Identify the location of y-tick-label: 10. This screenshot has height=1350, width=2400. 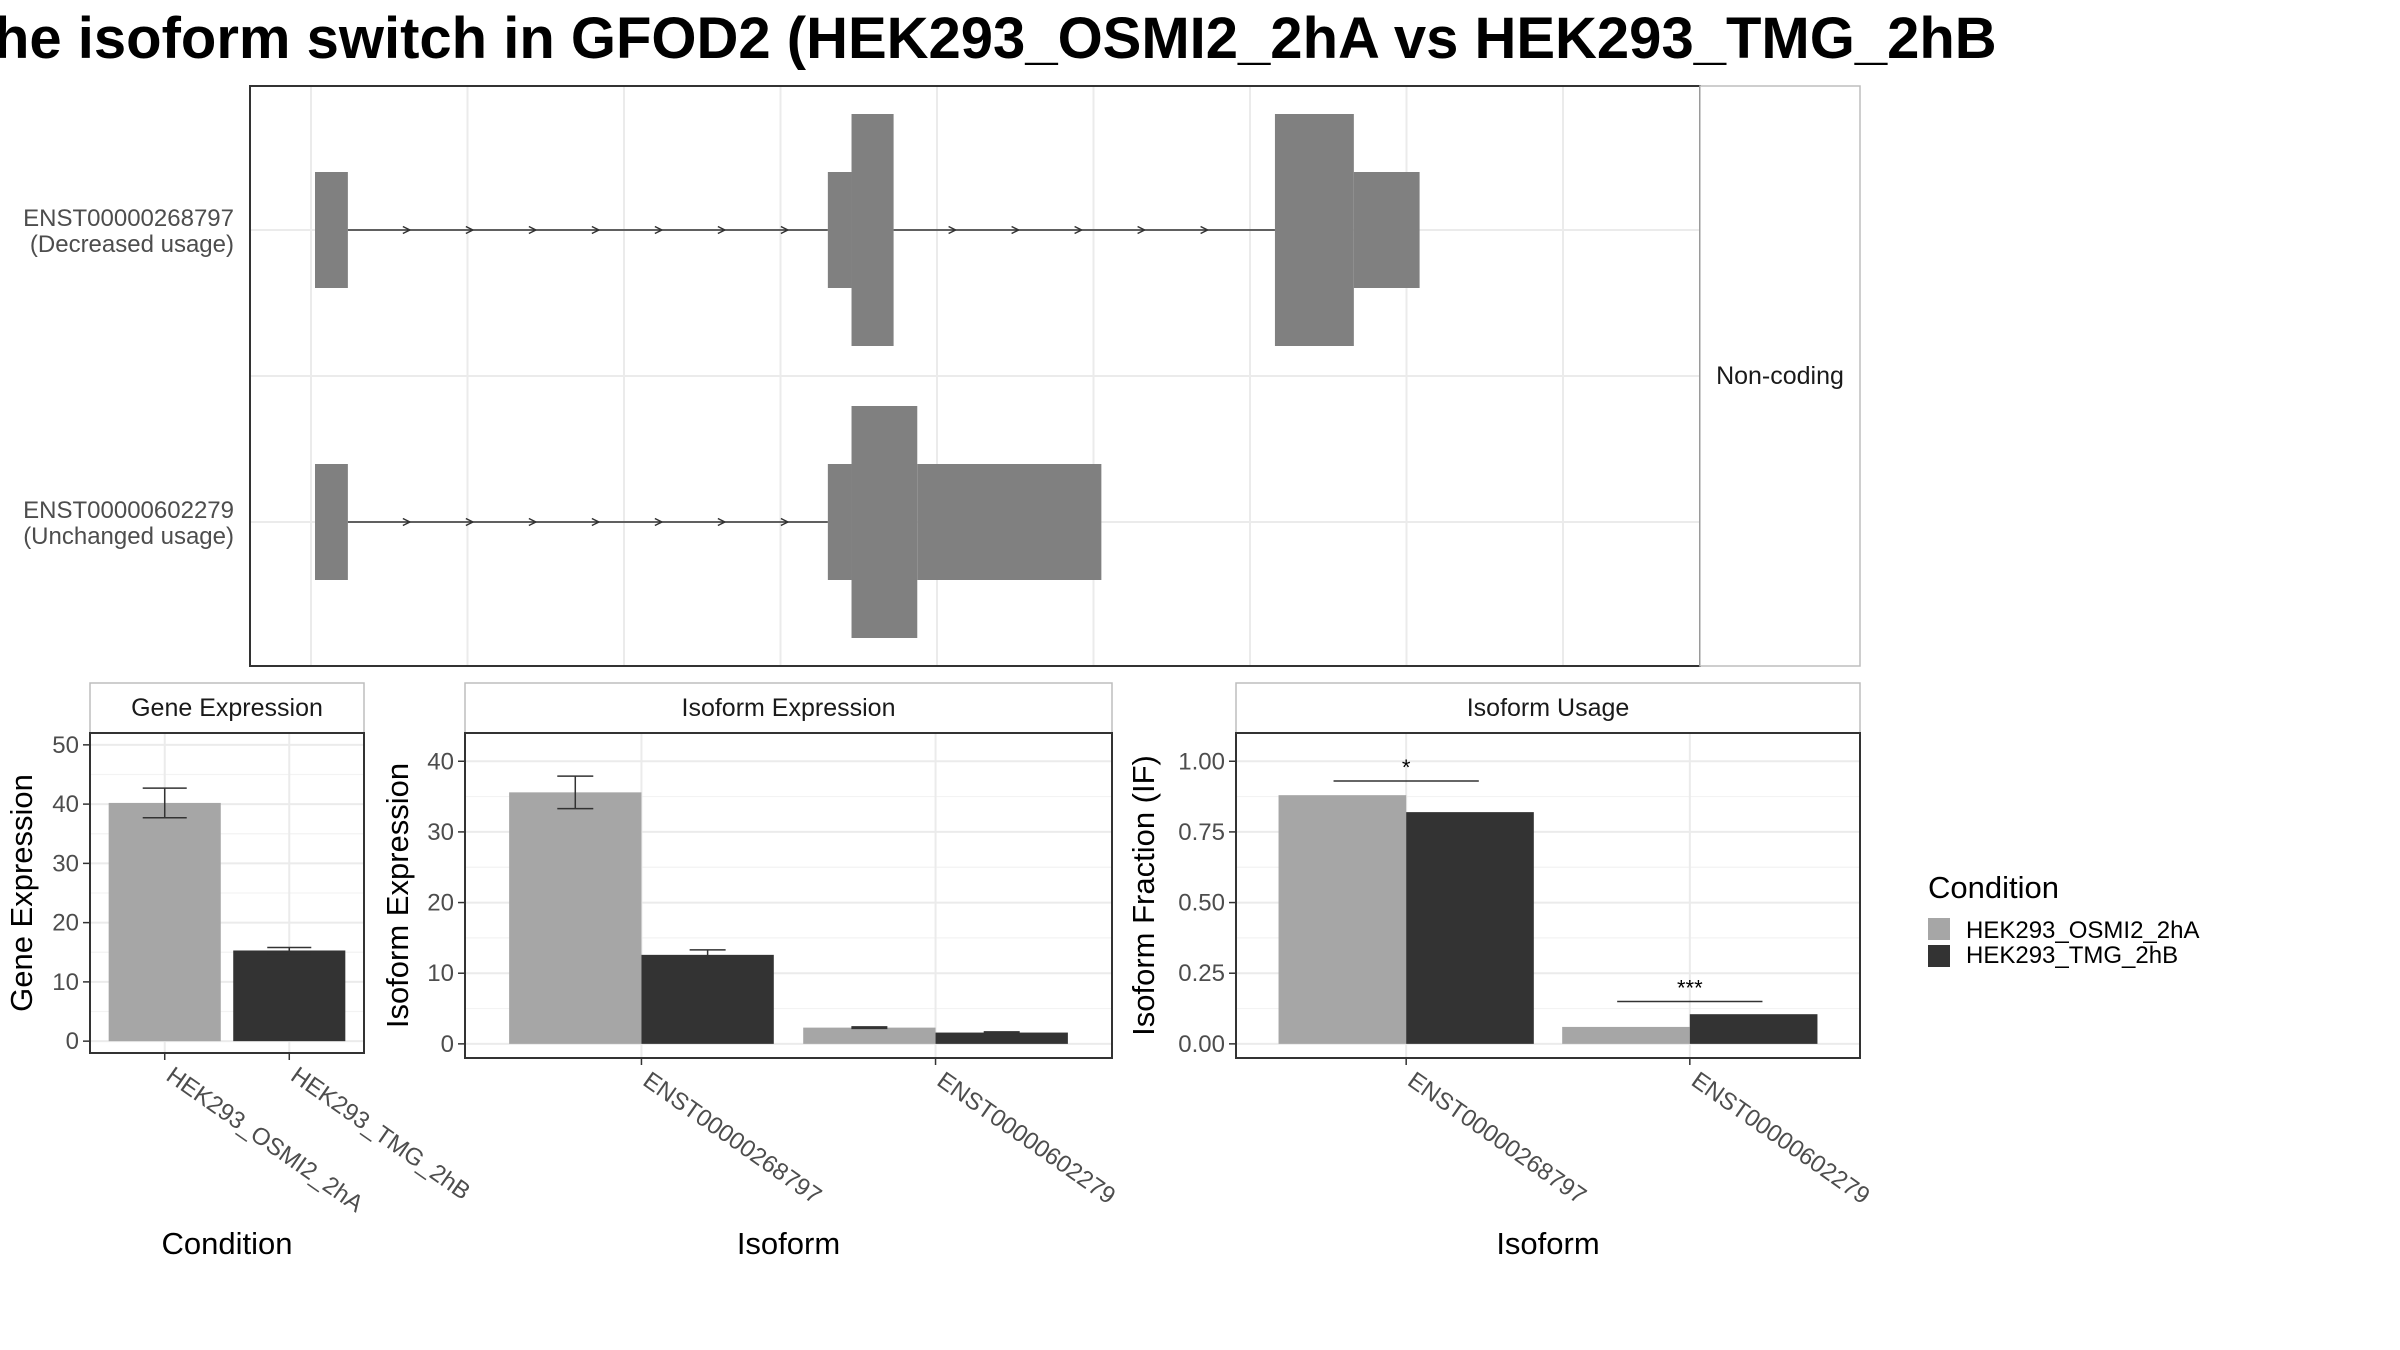
(65, 982).